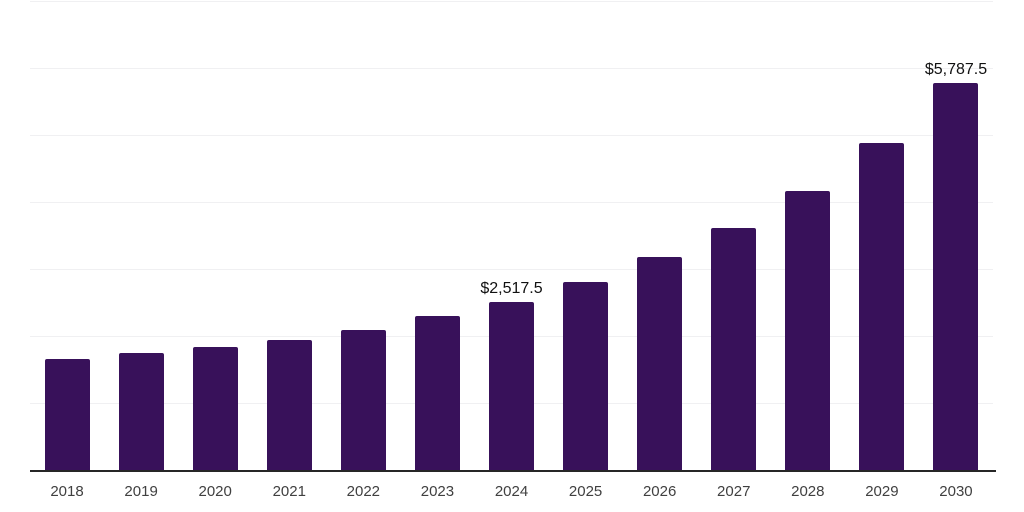 The width and height of the screenshot is (1024, 512). I want to click on data-label-2024: $2,517.5, so click(511, 289).